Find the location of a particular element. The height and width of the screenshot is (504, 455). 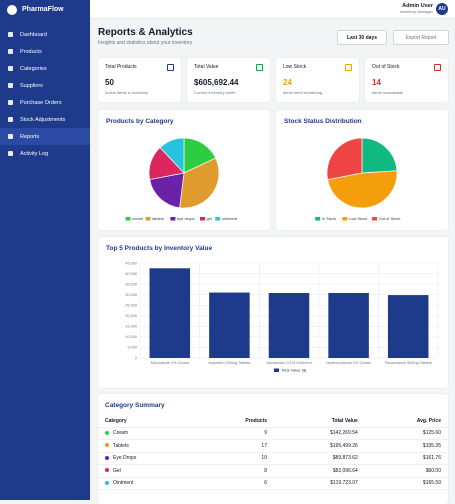

logo is located at coordinates (12, 10).